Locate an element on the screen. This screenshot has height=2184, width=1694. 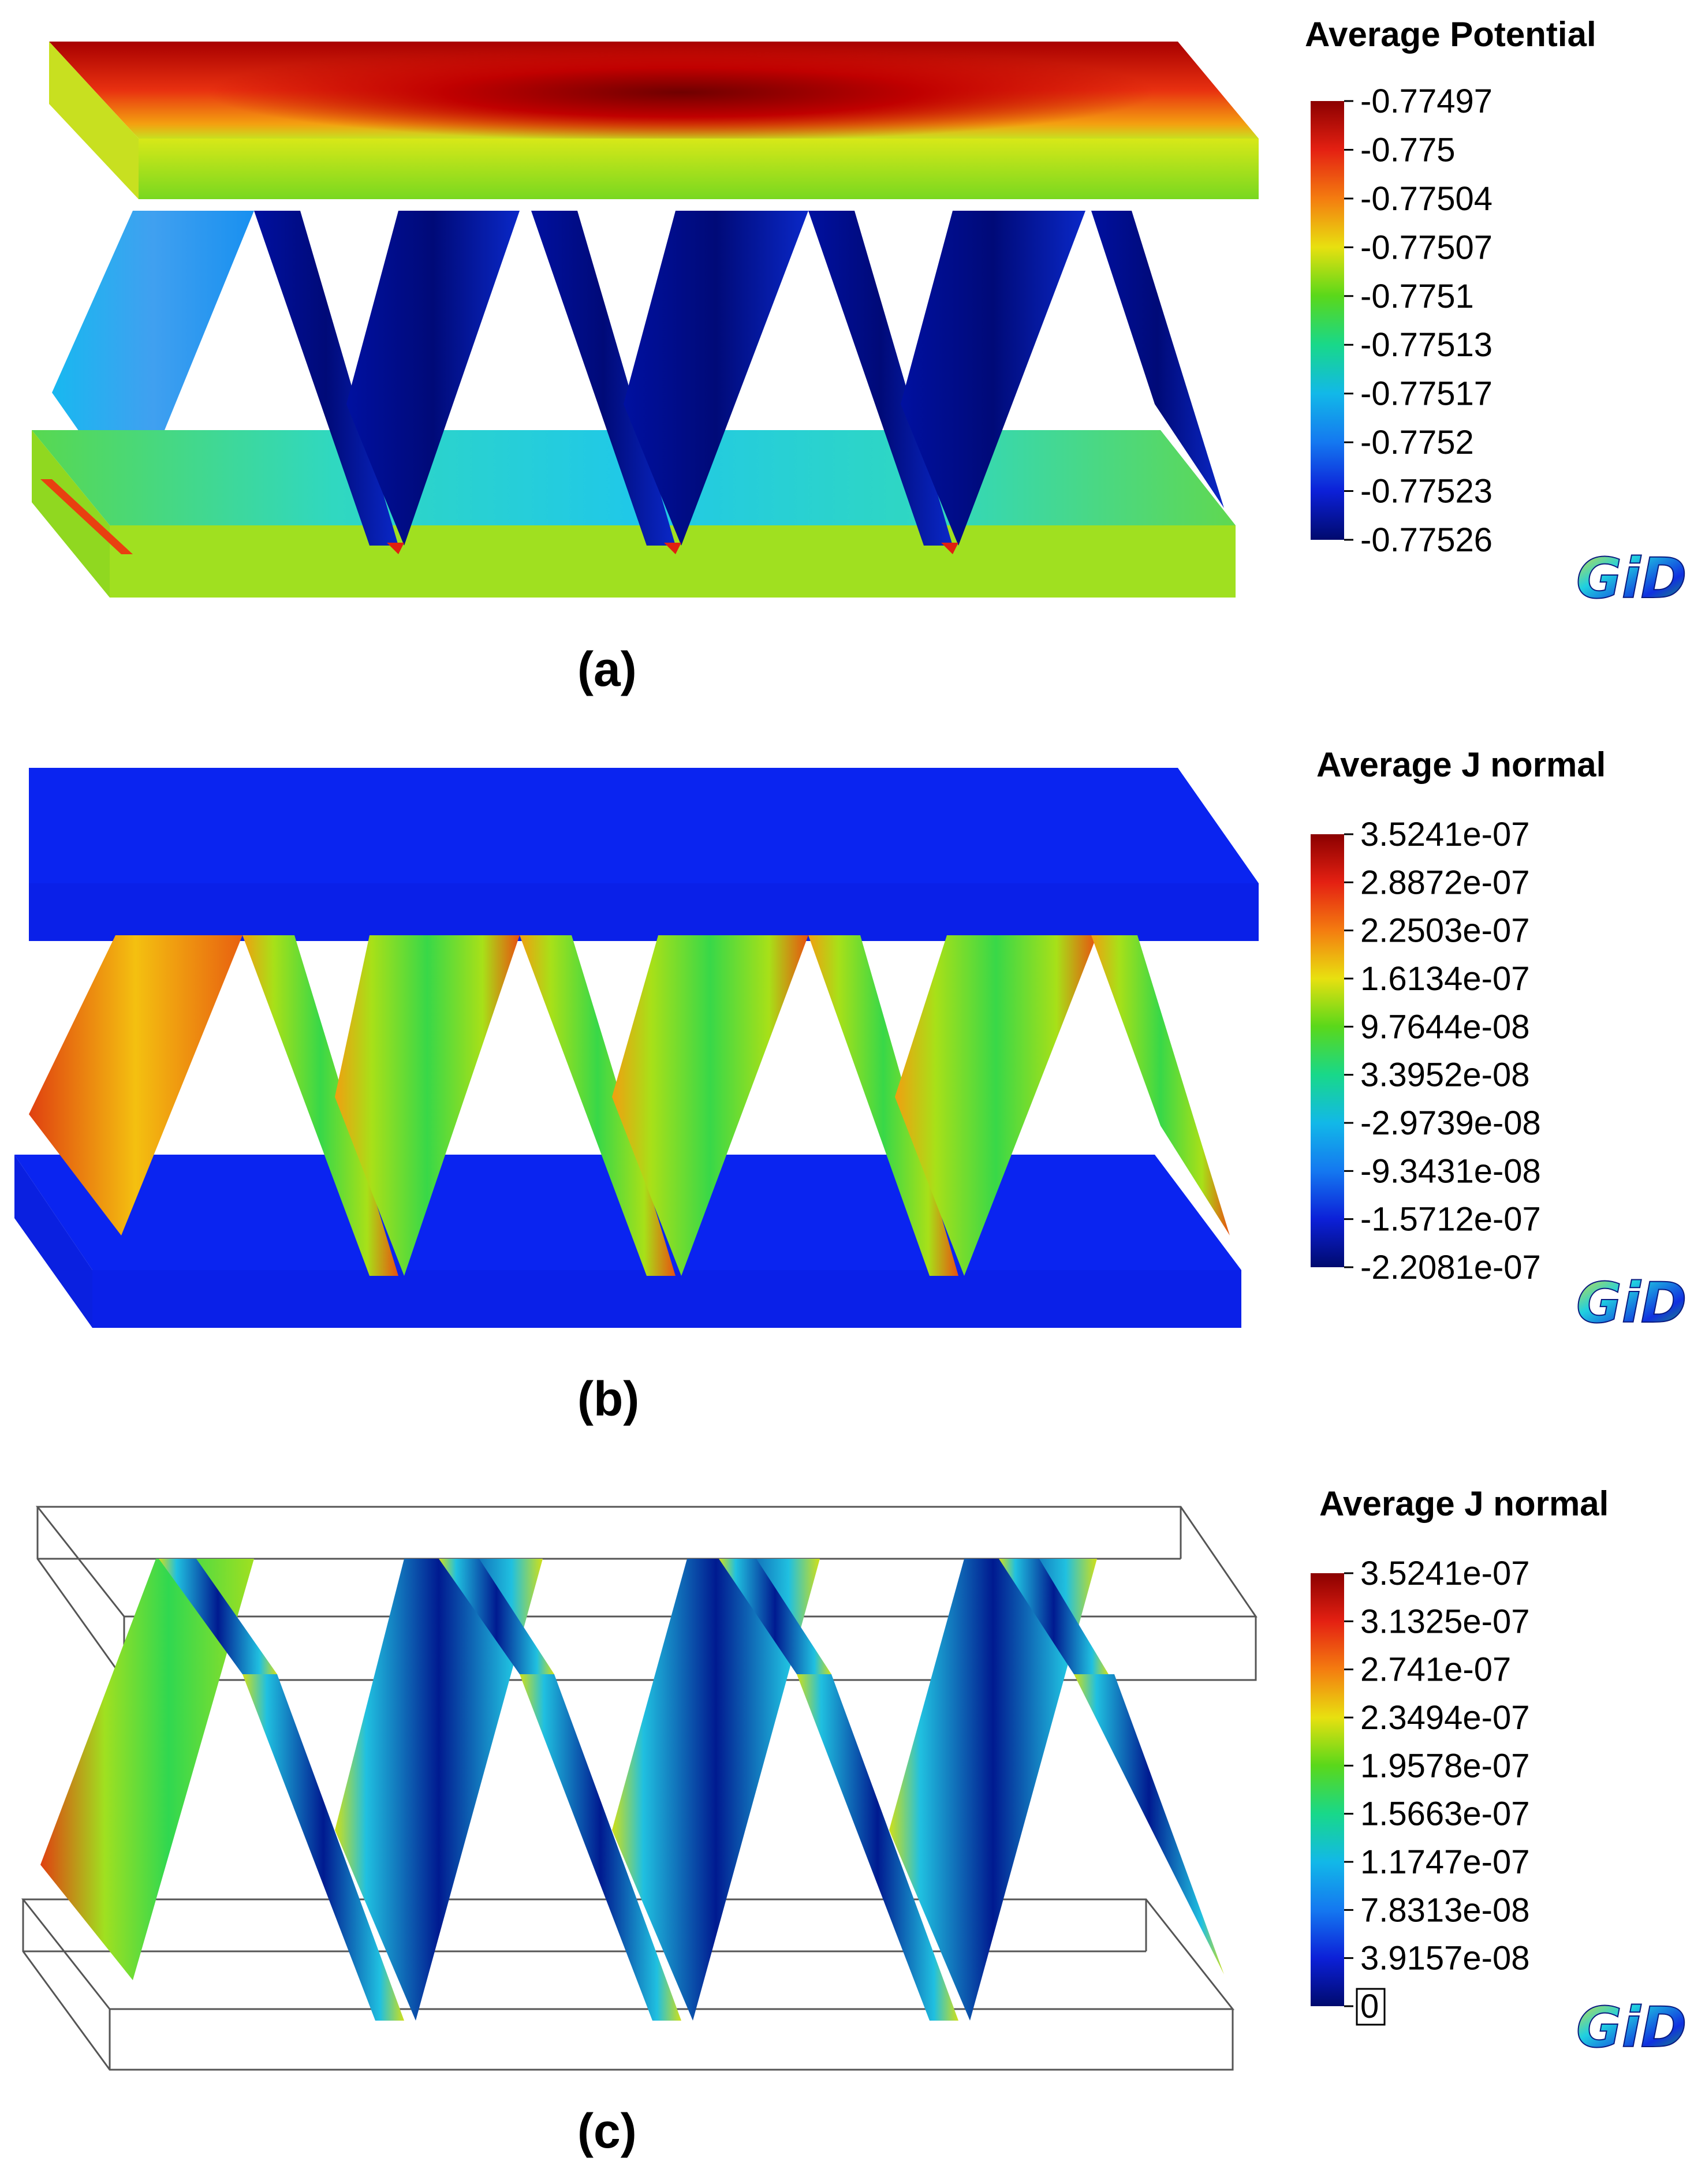
panel-label: (c) is located at coordinates (607, 2131).